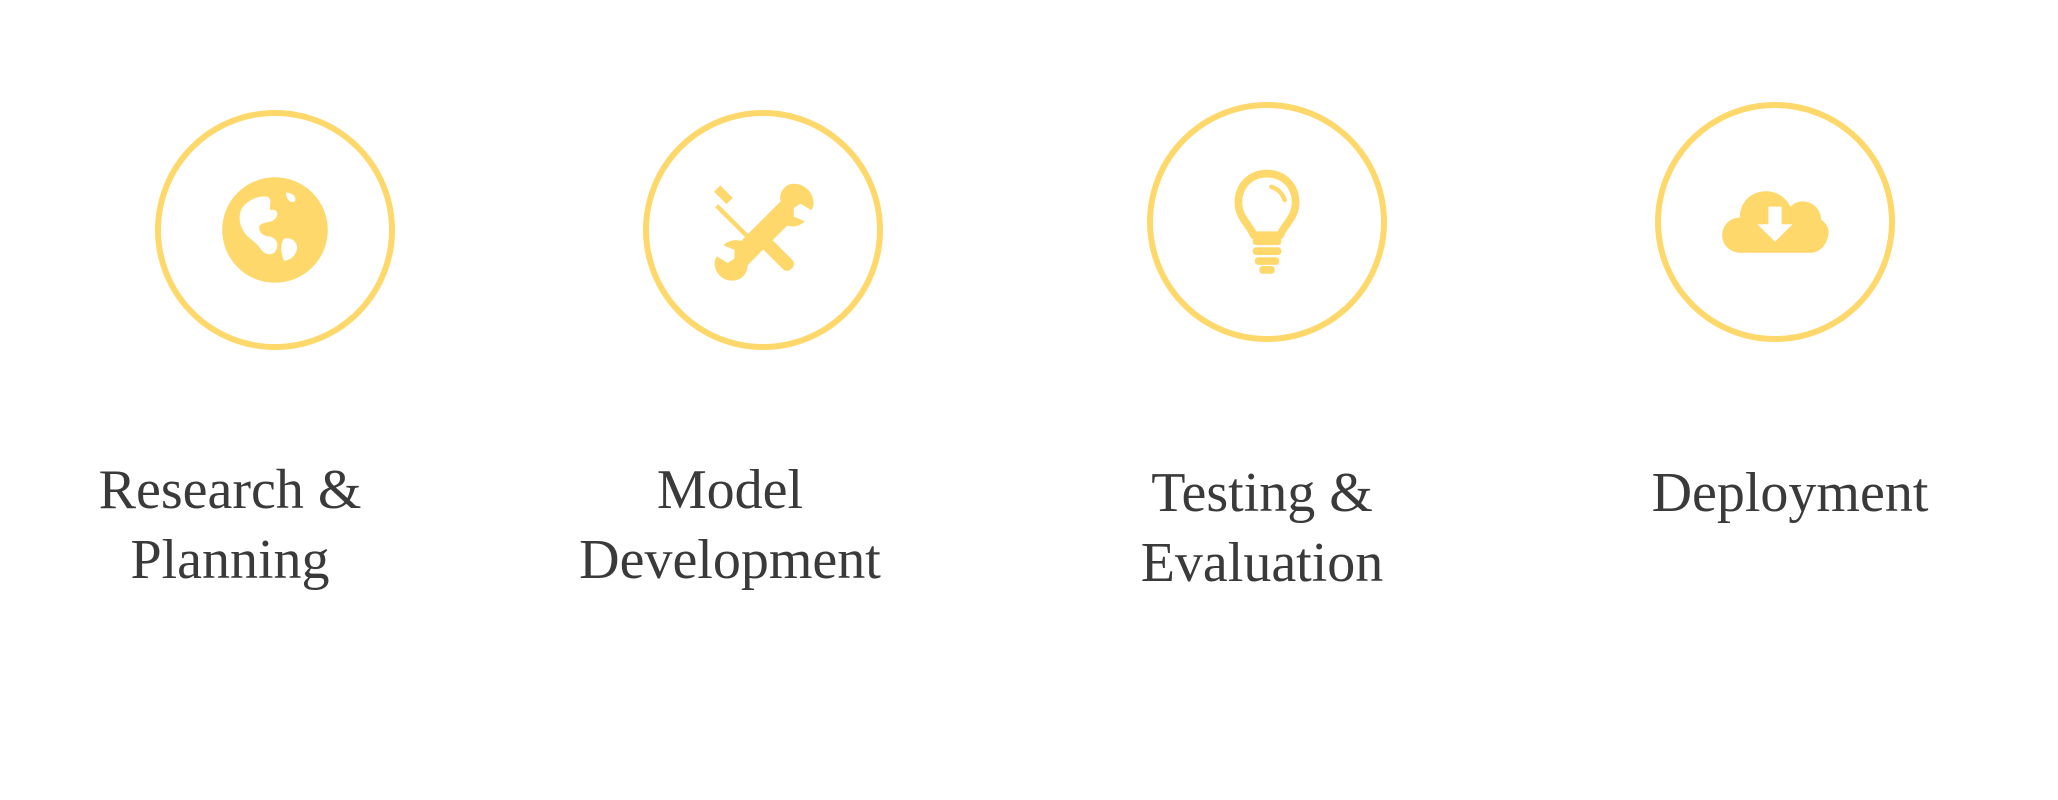 The image size is (2058, 800). Describe the element at coordinates (1262, 493) in the screenshot. I see `step-label-line-1: Testing &` at that location.